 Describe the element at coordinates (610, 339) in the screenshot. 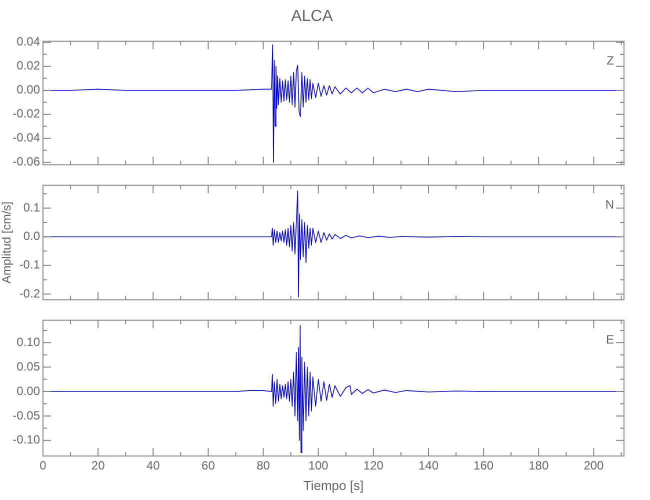

I see `annotation: E` at that location.